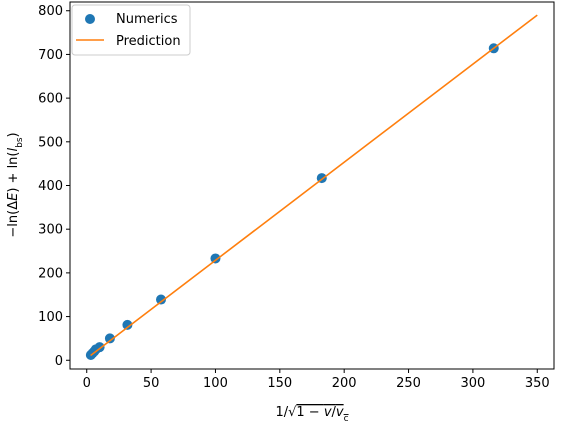 The width and height of the screenshot is (563, 423). What do you see at coordinates (151, 383) in the screenshot?
I see `x-tick-label: 50` at bounding box center [151, 383].